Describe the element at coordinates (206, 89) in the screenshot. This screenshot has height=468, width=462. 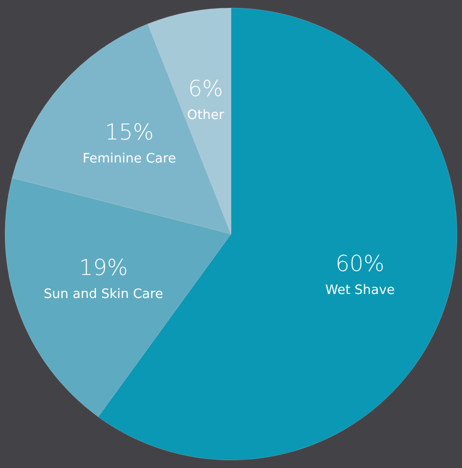
I see `data-label: 6%` at that location.